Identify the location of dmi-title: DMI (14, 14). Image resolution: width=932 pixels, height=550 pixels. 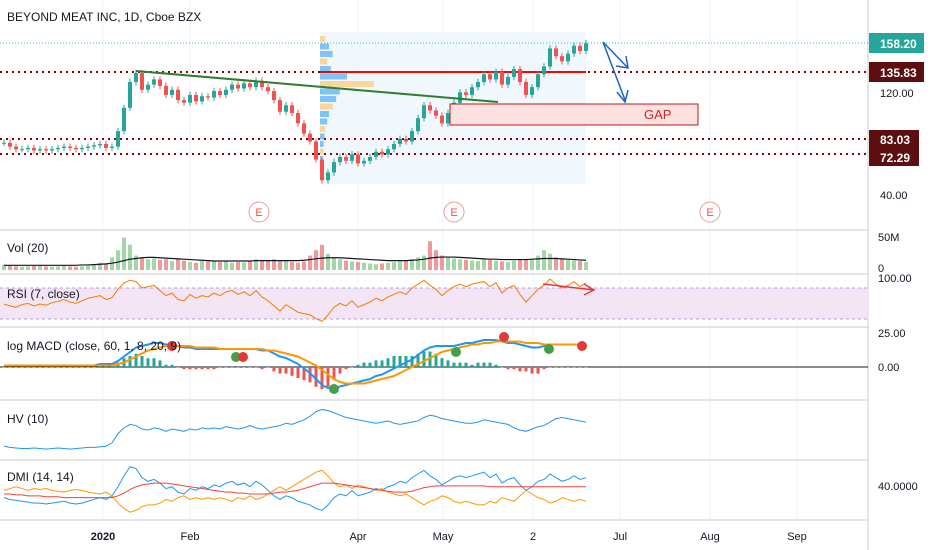
(40, 477).